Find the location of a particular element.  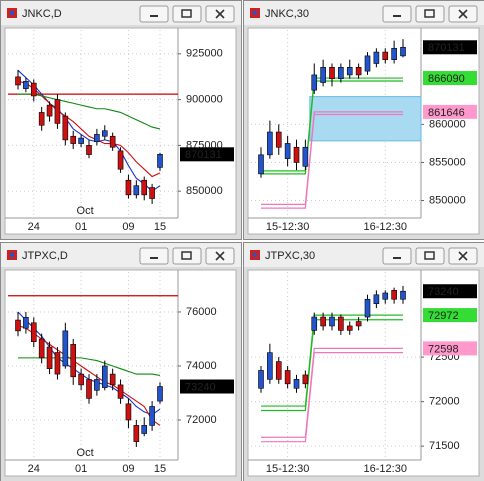

zone is located at coordinates (365, 119).